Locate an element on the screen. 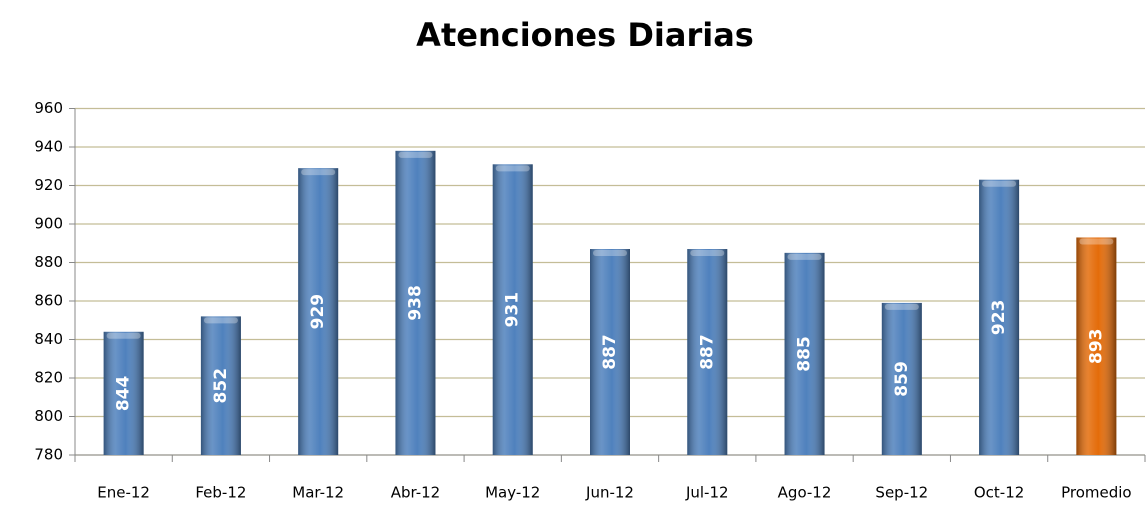 This screenshot has height=505, width=1147. y-tick-label: 940 is located at coordinates (48, 147).